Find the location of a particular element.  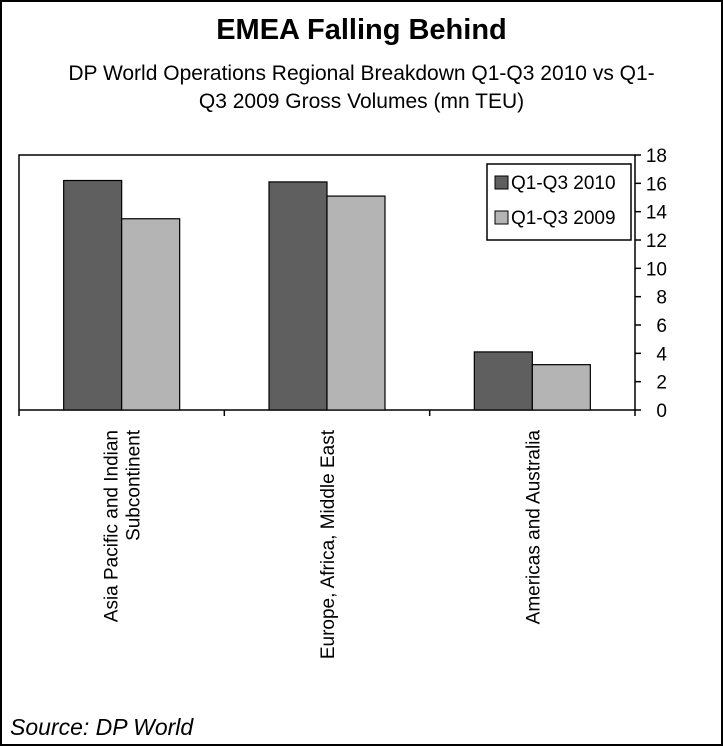

y-tick-label: 6 is located at coordinates (661, 326).